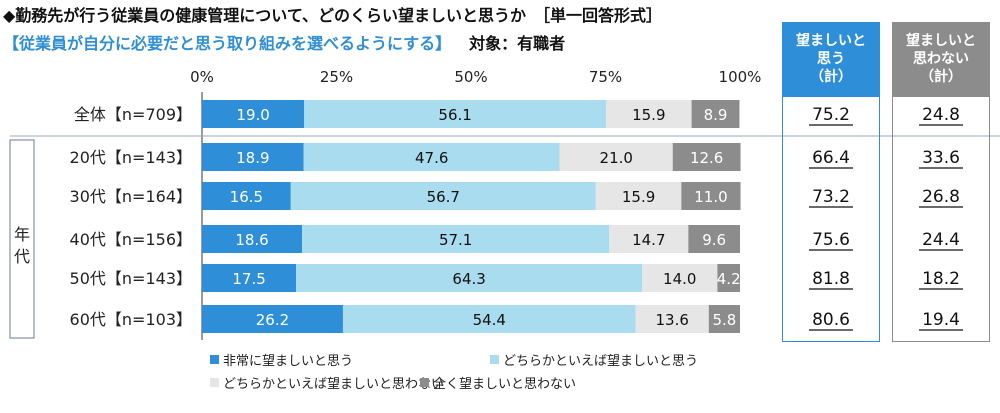 This screenshot has height=413, width=1000. Describe the element at coordinates (941, 115) in the screenshot. I see `summary-value: 24.8` at that location.